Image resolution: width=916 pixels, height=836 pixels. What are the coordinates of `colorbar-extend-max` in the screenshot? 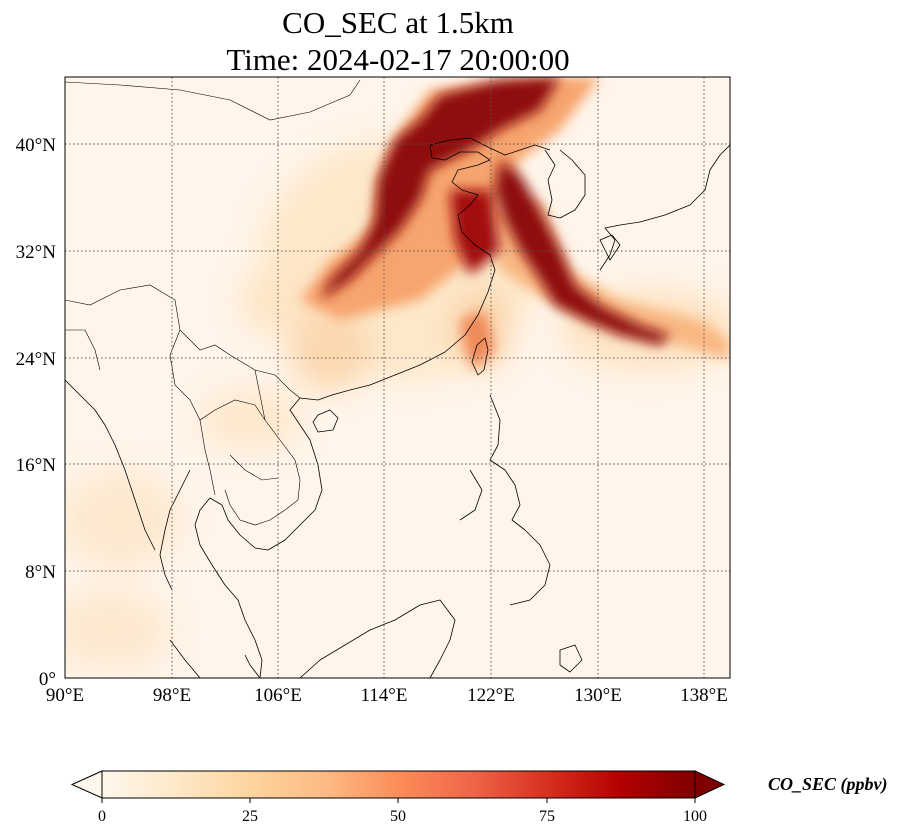 It's located at (710, 784).